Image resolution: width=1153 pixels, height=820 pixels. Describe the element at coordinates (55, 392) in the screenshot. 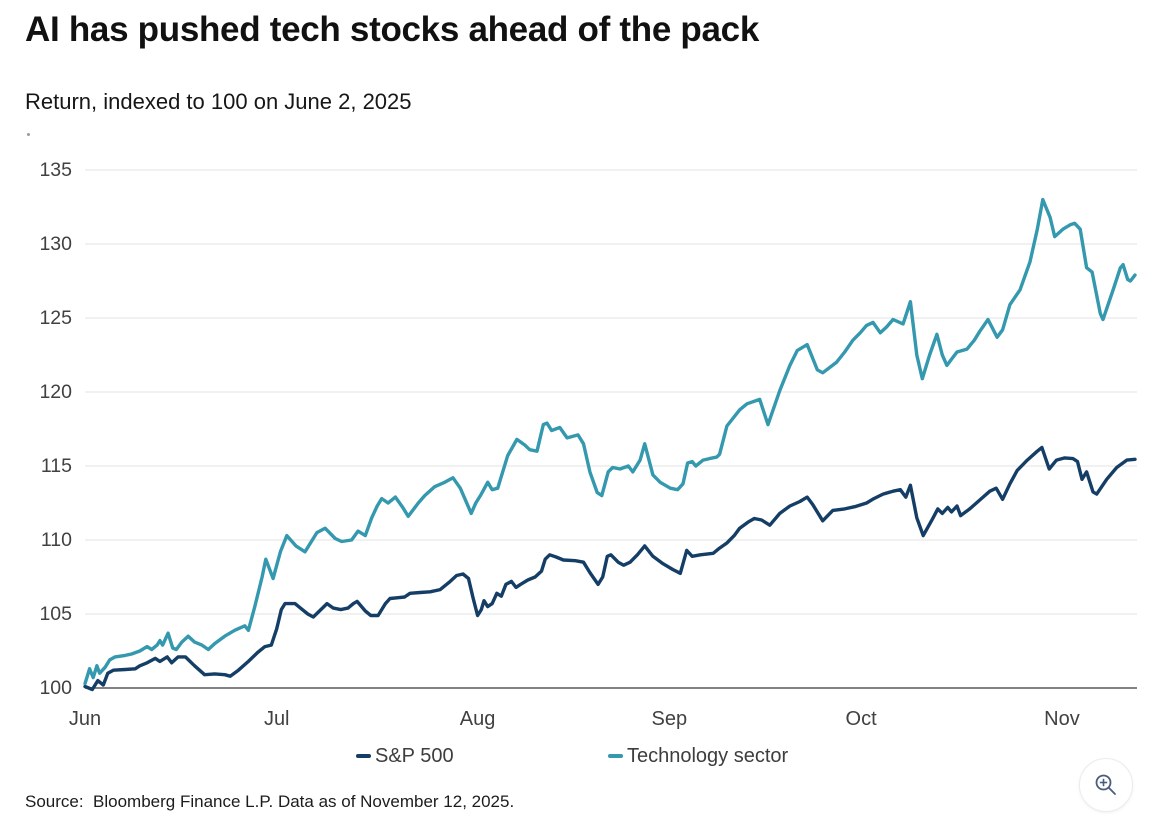

I see `y-tick-label: 120` at that location.